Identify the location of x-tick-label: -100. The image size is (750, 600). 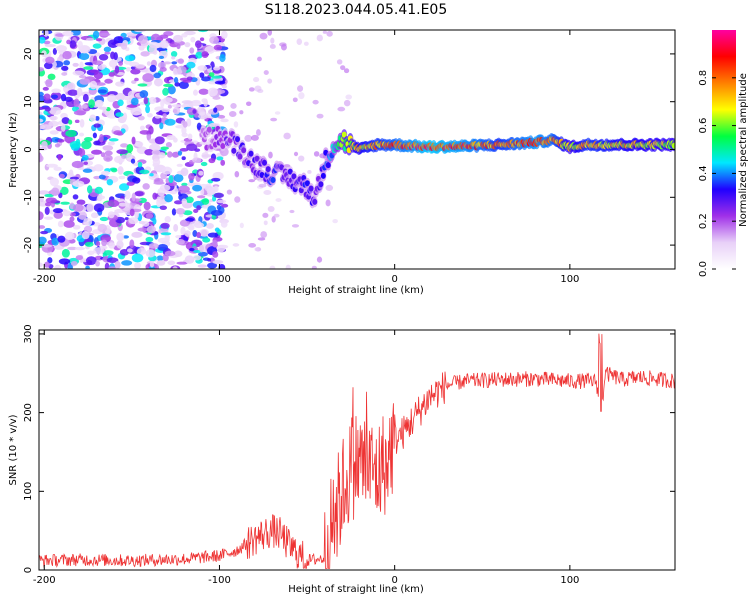
(219, 580).